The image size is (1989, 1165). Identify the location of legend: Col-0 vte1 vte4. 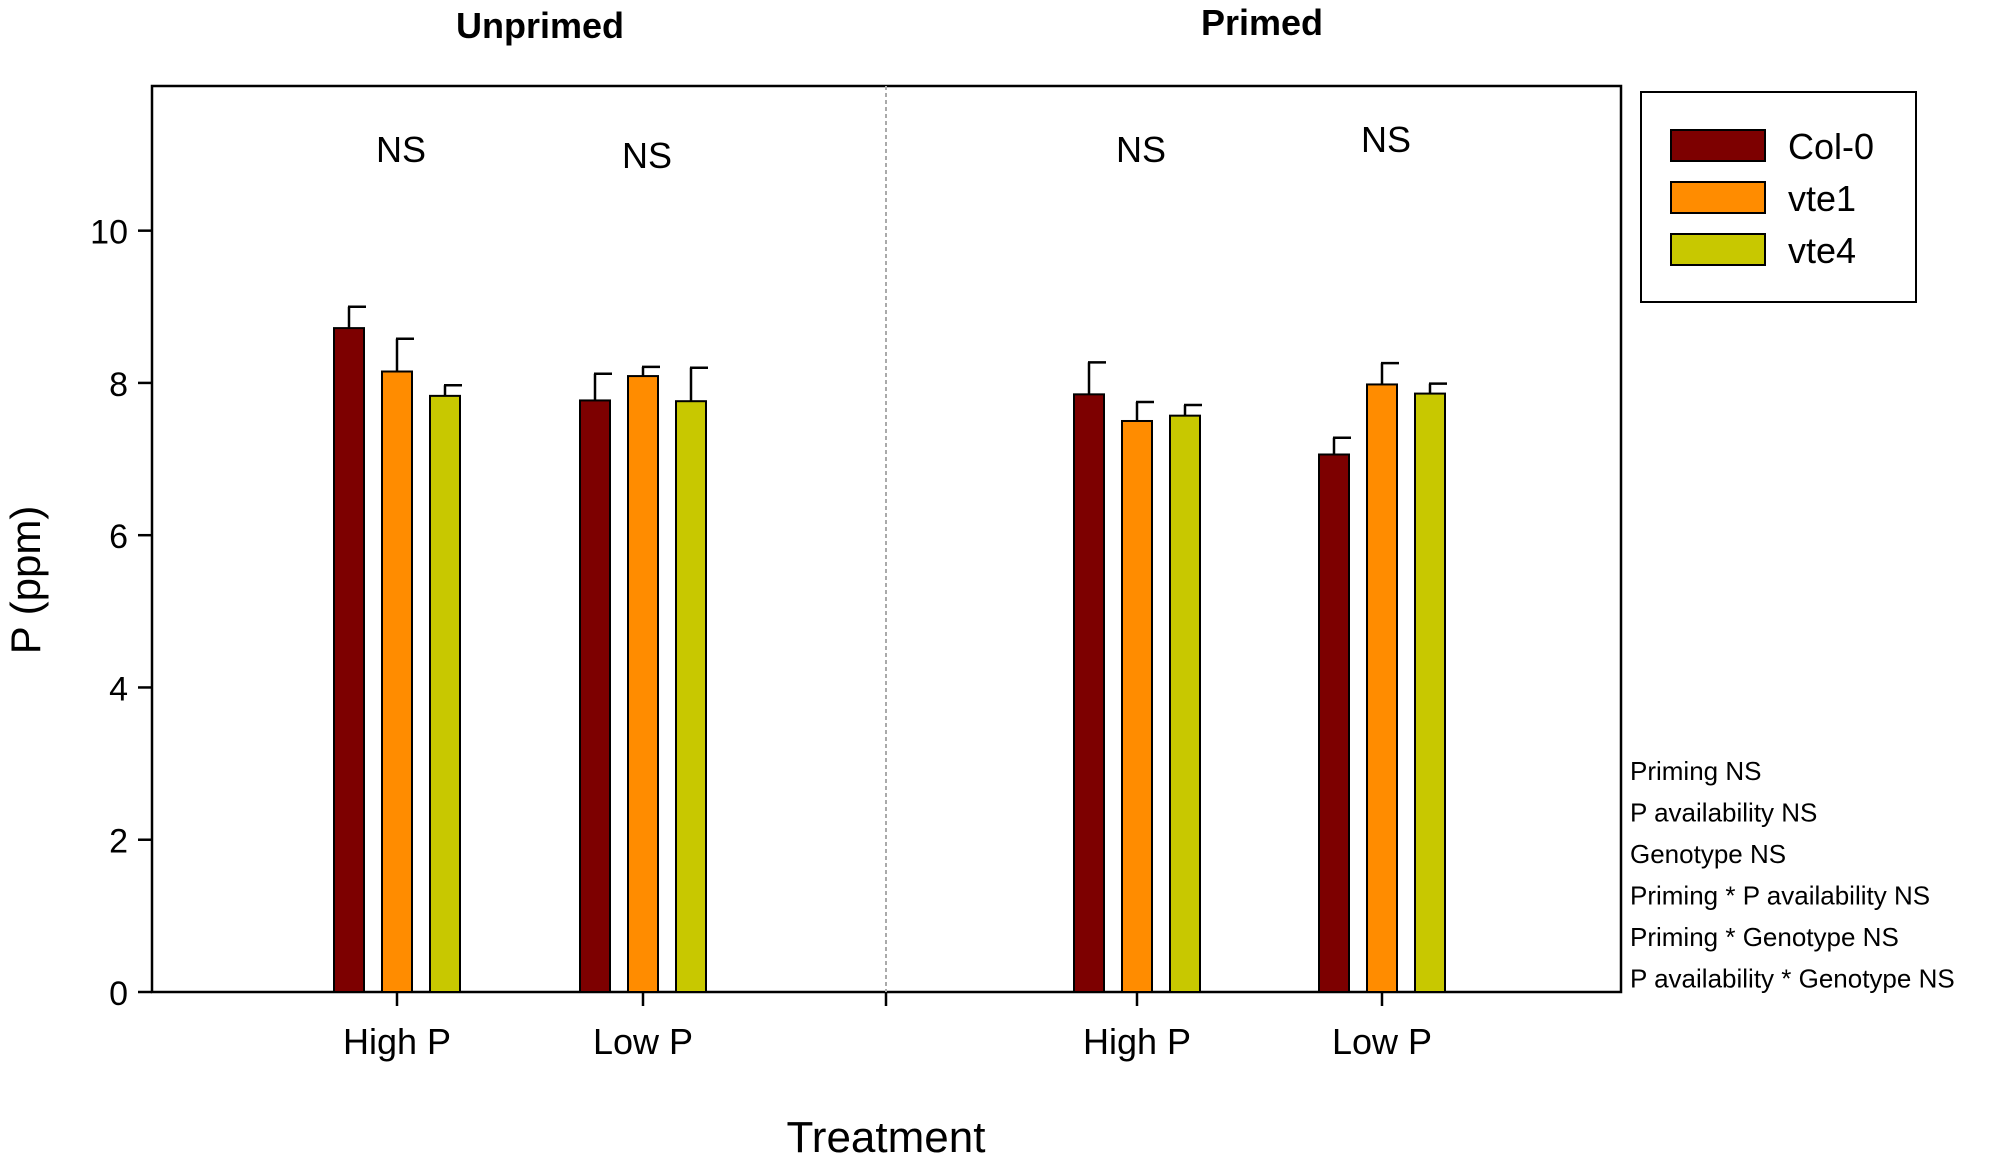
(1778, 197).